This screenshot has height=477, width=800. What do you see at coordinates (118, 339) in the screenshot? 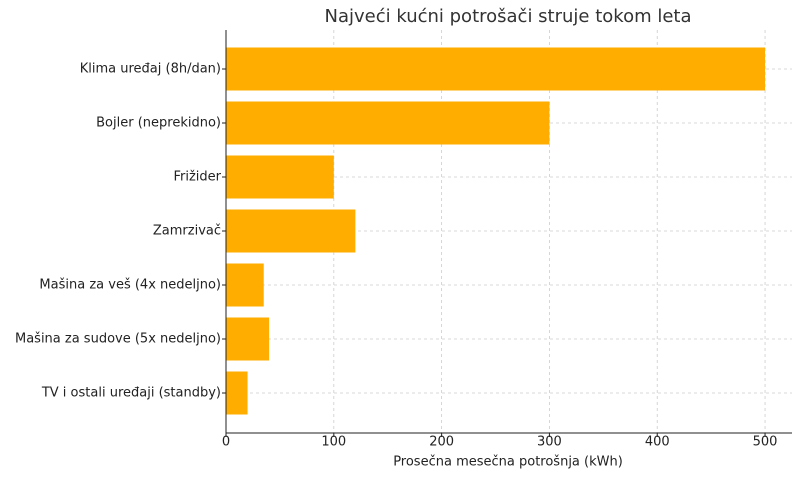
I see `y-tick-label: Mašina za sudove (5x nedeljno)` at bounding box center [118, 339].